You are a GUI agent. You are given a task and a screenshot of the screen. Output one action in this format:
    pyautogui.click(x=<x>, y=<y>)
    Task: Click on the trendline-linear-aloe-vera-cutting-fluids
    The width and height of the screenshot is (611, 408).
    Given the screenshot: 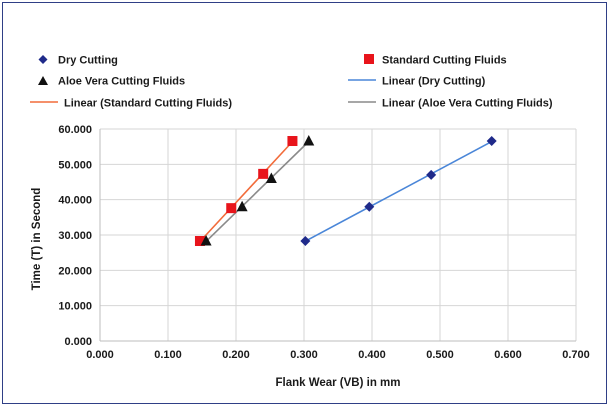 What is the action you would take?
    pyautogui.click(x=257, y=191)
    